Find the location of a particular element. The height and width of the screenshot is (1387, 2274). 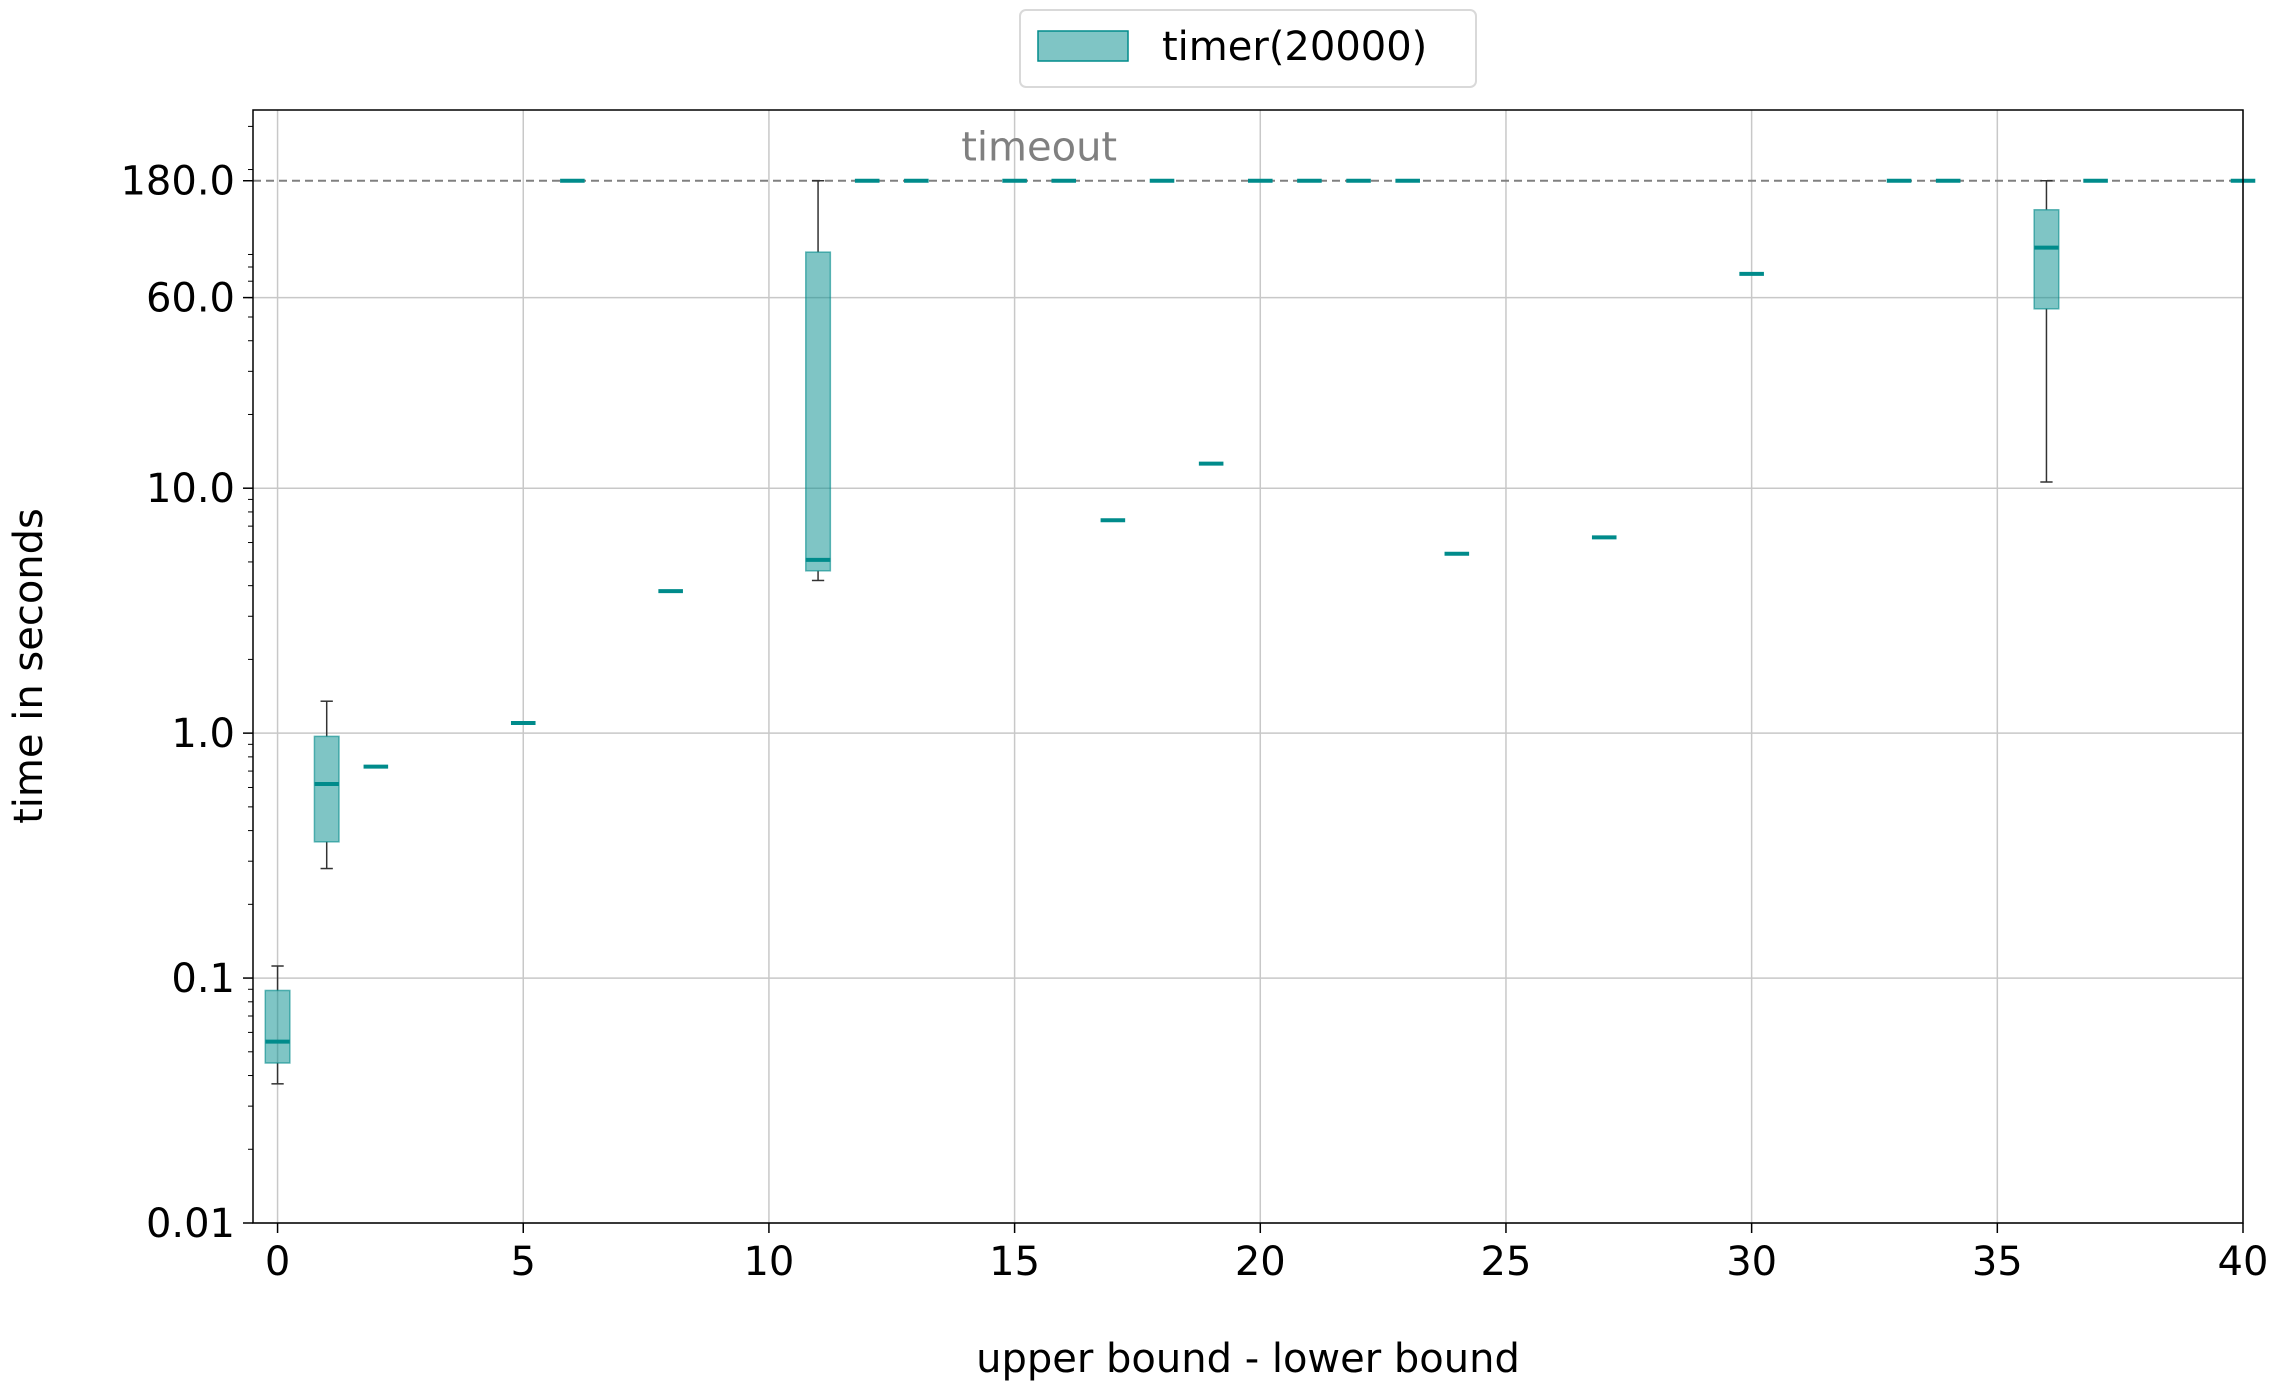

x-axis: 0 5 10 15 20 25 30 35 40 is located at coordinates (1267, 1254).